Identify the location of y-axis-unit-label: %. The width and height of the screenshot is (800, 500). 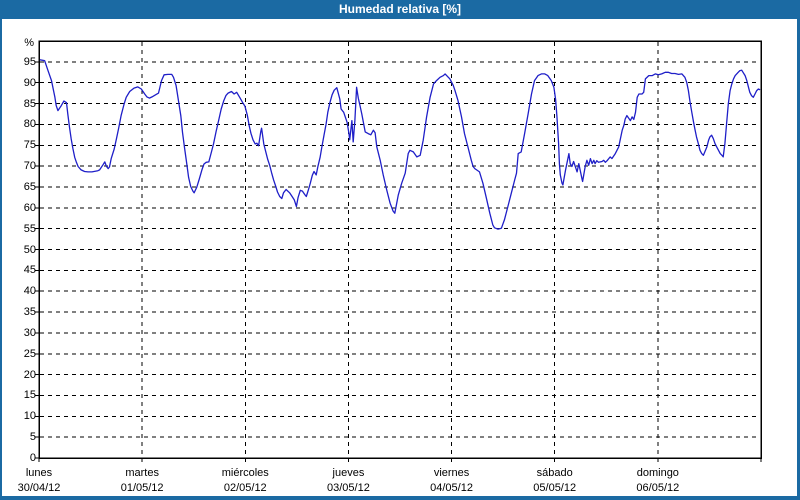
(29, 43).